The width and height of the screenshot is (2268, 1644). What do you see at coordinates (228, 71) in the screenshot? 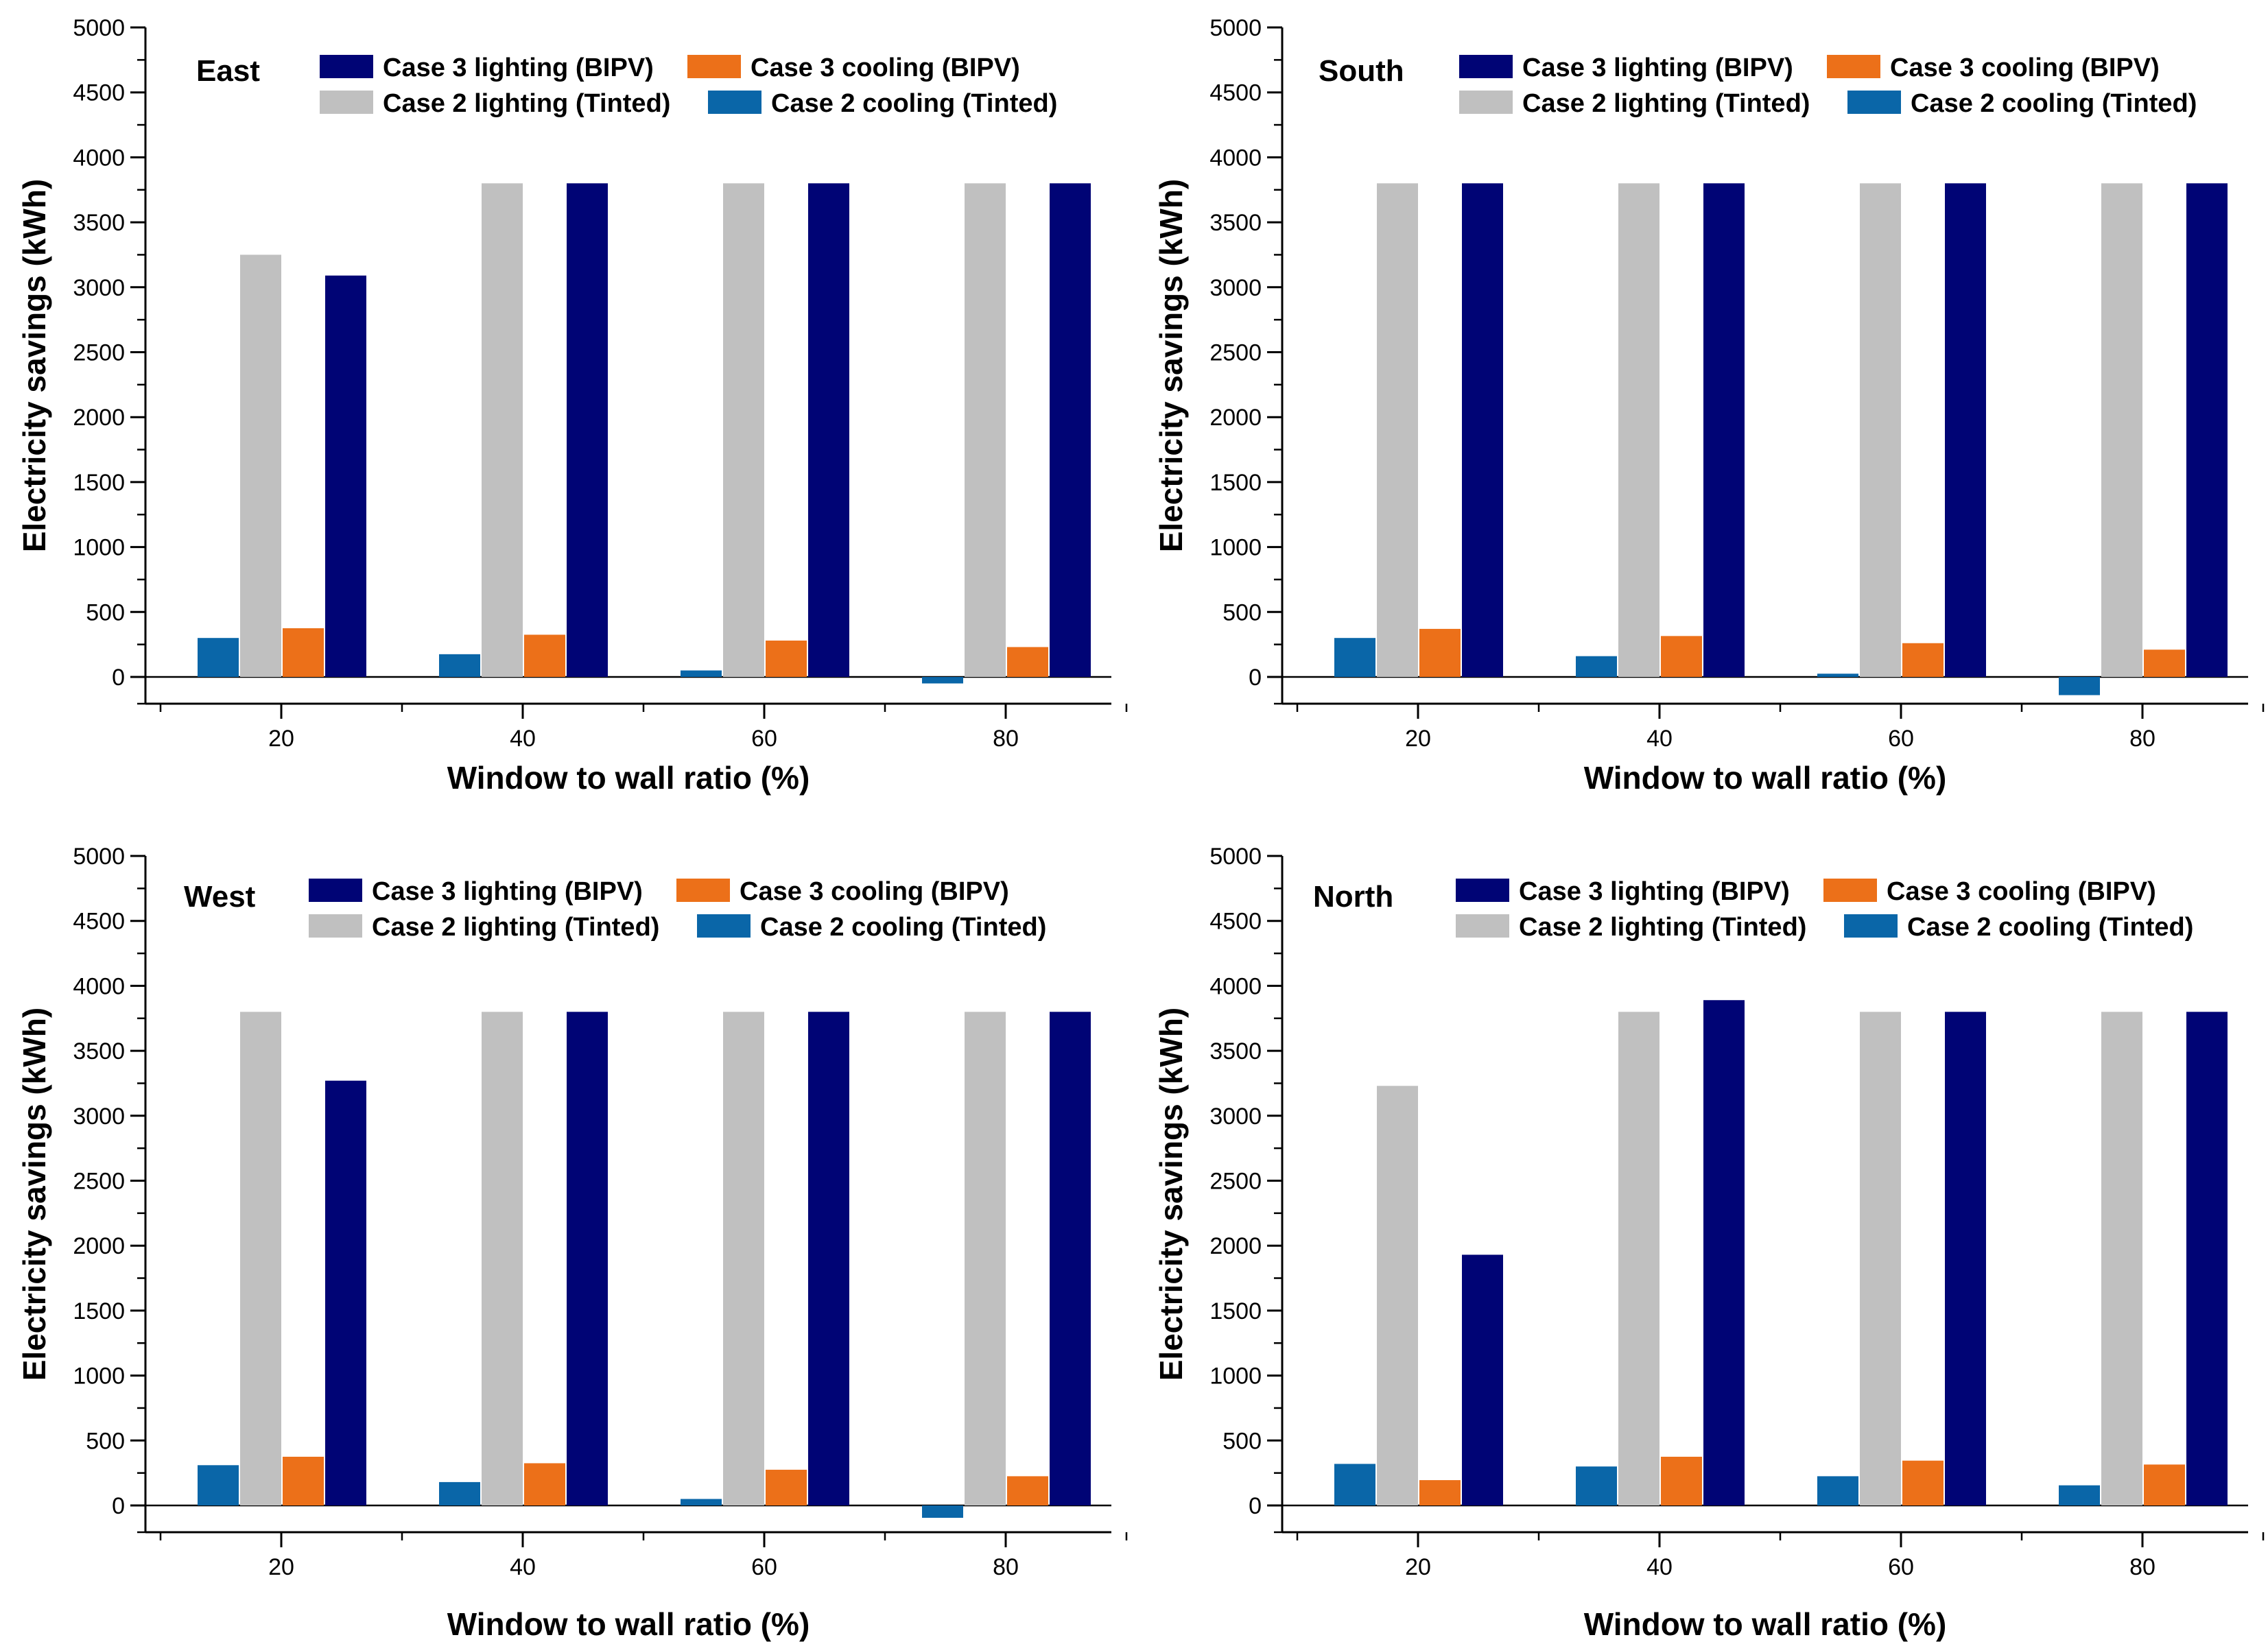
I see `panel-title: East` at bounding box center [228, 71].